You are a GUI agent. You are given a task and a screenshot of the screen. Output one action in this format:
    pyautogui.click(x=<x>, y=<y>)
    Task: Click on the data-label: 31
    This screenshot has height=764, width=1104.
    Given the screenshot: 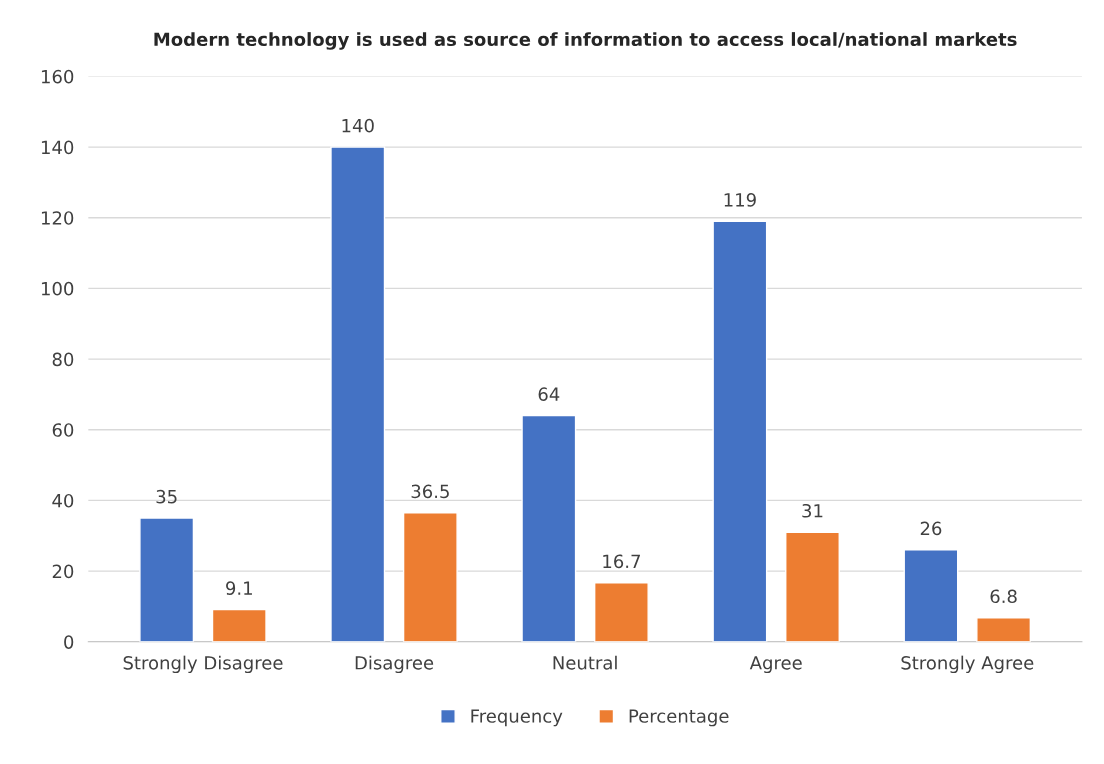 What is the action you would take?
    pyautogui.click(x=812, y=510)
    